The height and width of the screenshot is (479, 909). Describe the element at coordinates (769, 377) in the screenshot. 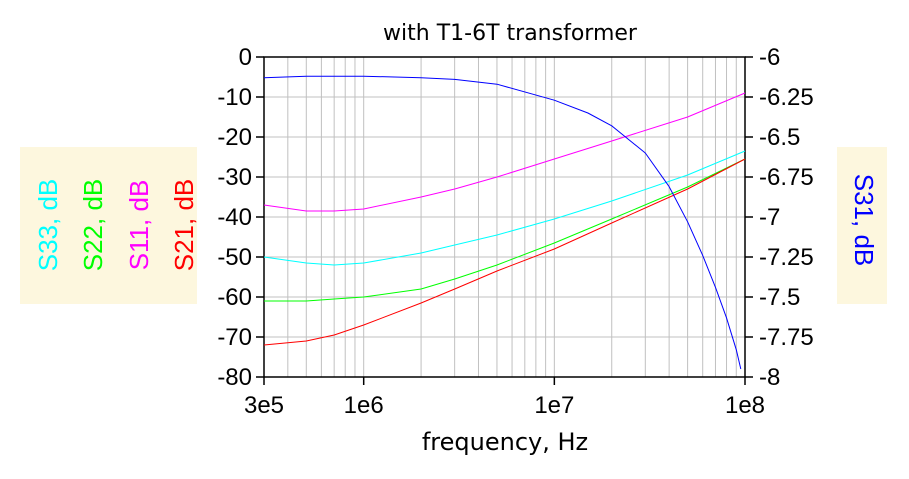

I see `right-tick-label: -8` at that location.